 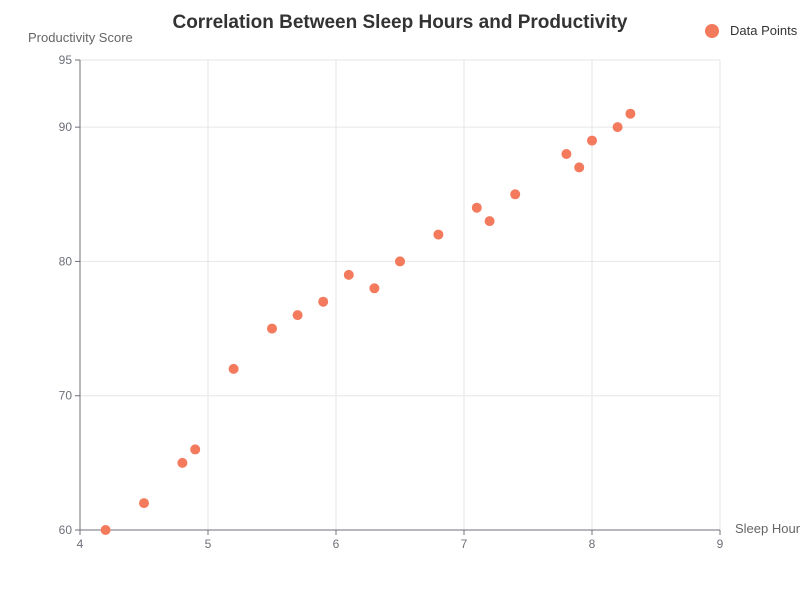 I want to click on x-tick-label: 9, so click(x=720, y=544).